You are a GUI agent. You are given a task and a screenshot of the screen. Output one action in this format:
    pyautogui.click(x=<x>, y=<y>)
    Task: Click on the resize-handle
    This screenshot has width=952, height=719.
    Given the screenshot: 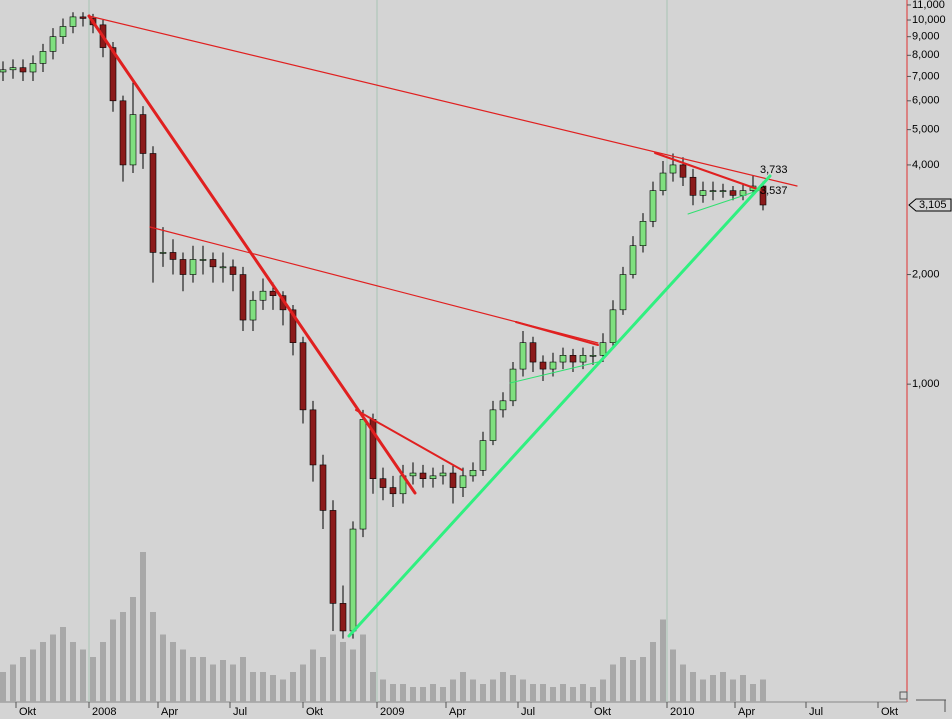 What is the action you would take?
    pyautogui.click(x=922, y=701)
    